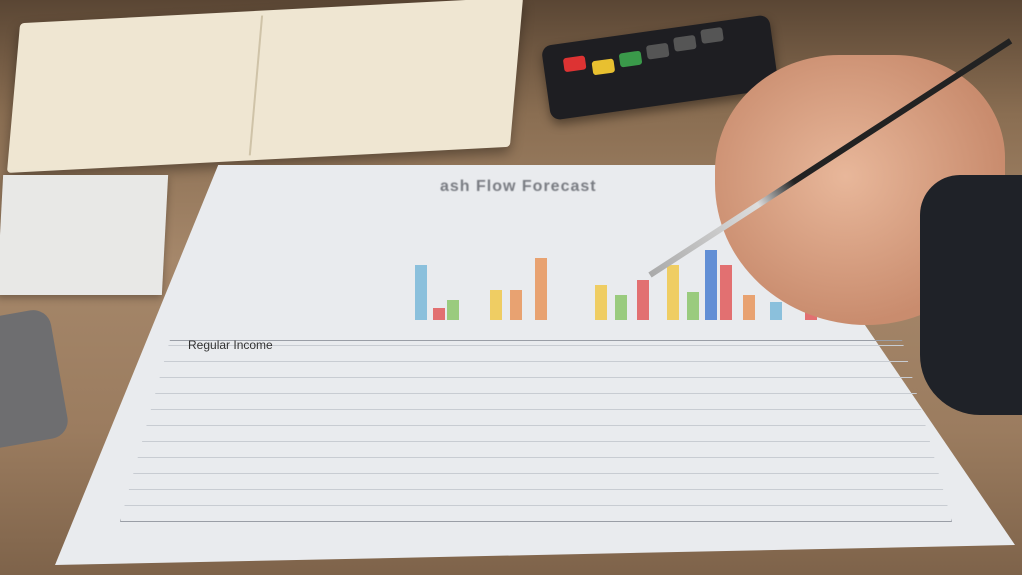  Describe the element at coordinates (230, 345) in the screenshot. I see `table-heading: Regular Income` at that location.